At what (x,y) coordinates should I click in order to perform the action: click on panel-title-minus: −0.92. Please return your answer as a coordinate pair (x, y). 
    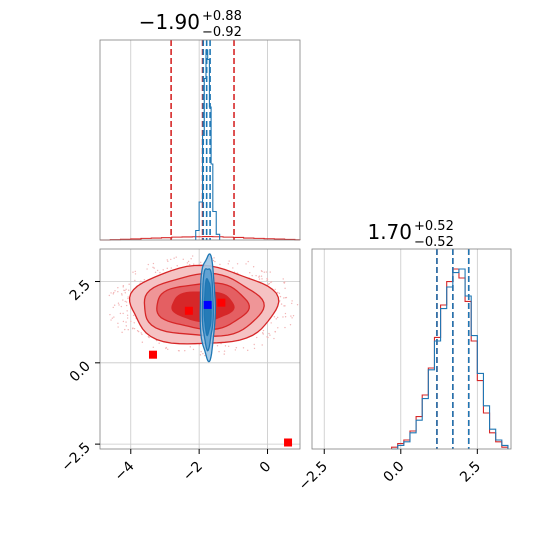
    Looking at the image, I should click on (222, 32).